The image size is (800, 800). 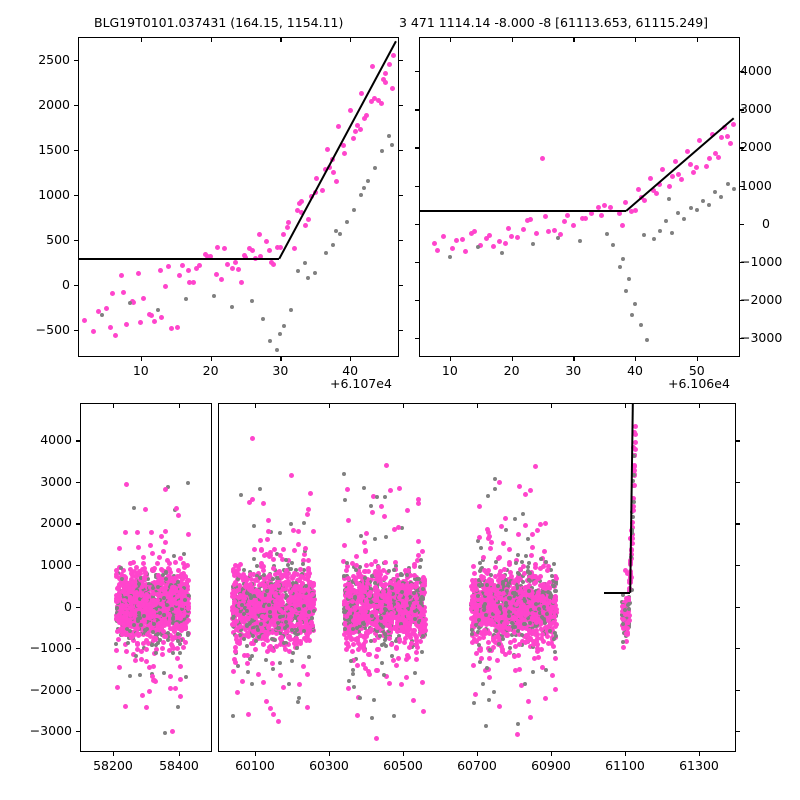 What do you see at coordinates (696, 370) in the screenshot?
I see `axis-tick-label: 50` at bounding box center [696, 370].